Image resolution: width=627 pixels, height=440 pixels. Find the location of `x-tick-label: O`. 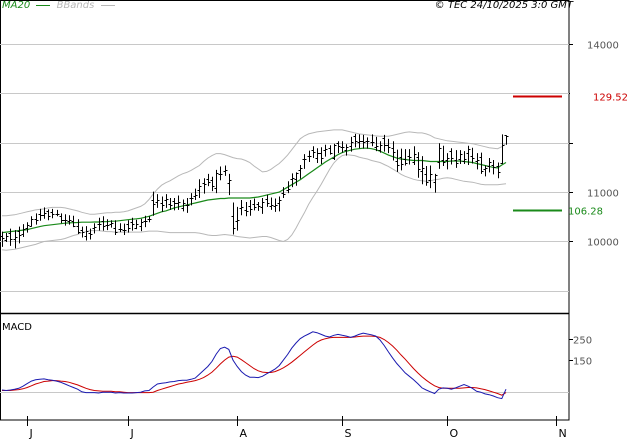

x-tick-label: O is located at coordinates (454, 433).